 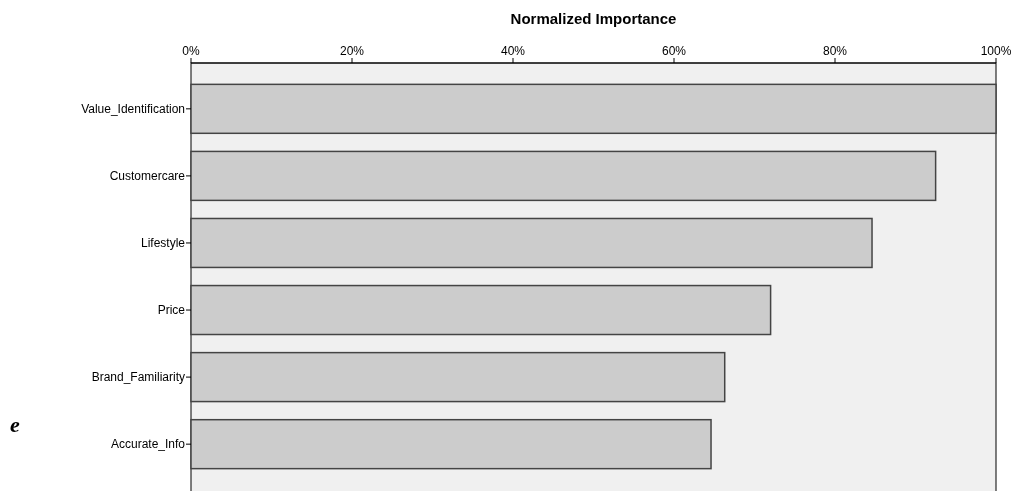 I want to click on y-tick-label: Price, so click(x=171, y=310).